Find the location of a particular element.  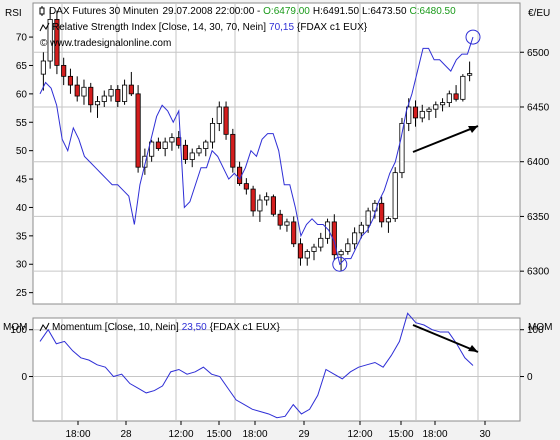

rsi-left-ticks: 25 30 35 40 45 50 55 60 65 70 is located at coordinates (24, 166).